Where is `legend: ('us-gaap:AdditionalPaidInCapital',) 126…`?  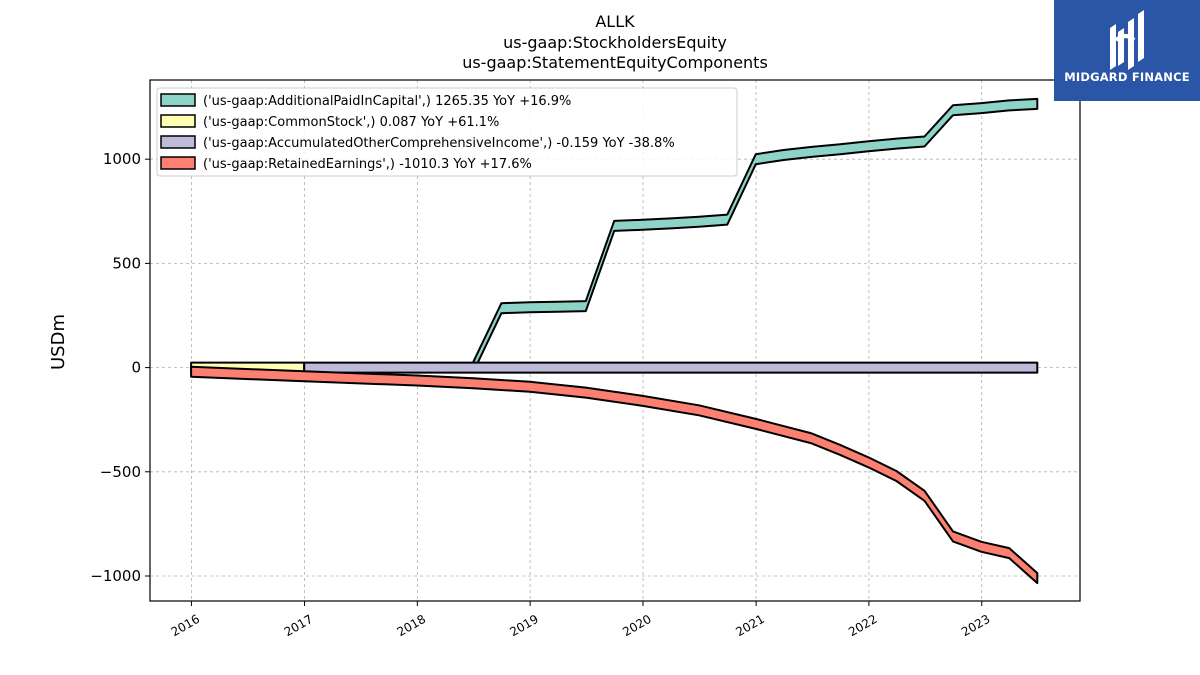 legend: ('us-gaap:AdditionalPaidInCapital',) 126… is located at coordinates (447, 132).